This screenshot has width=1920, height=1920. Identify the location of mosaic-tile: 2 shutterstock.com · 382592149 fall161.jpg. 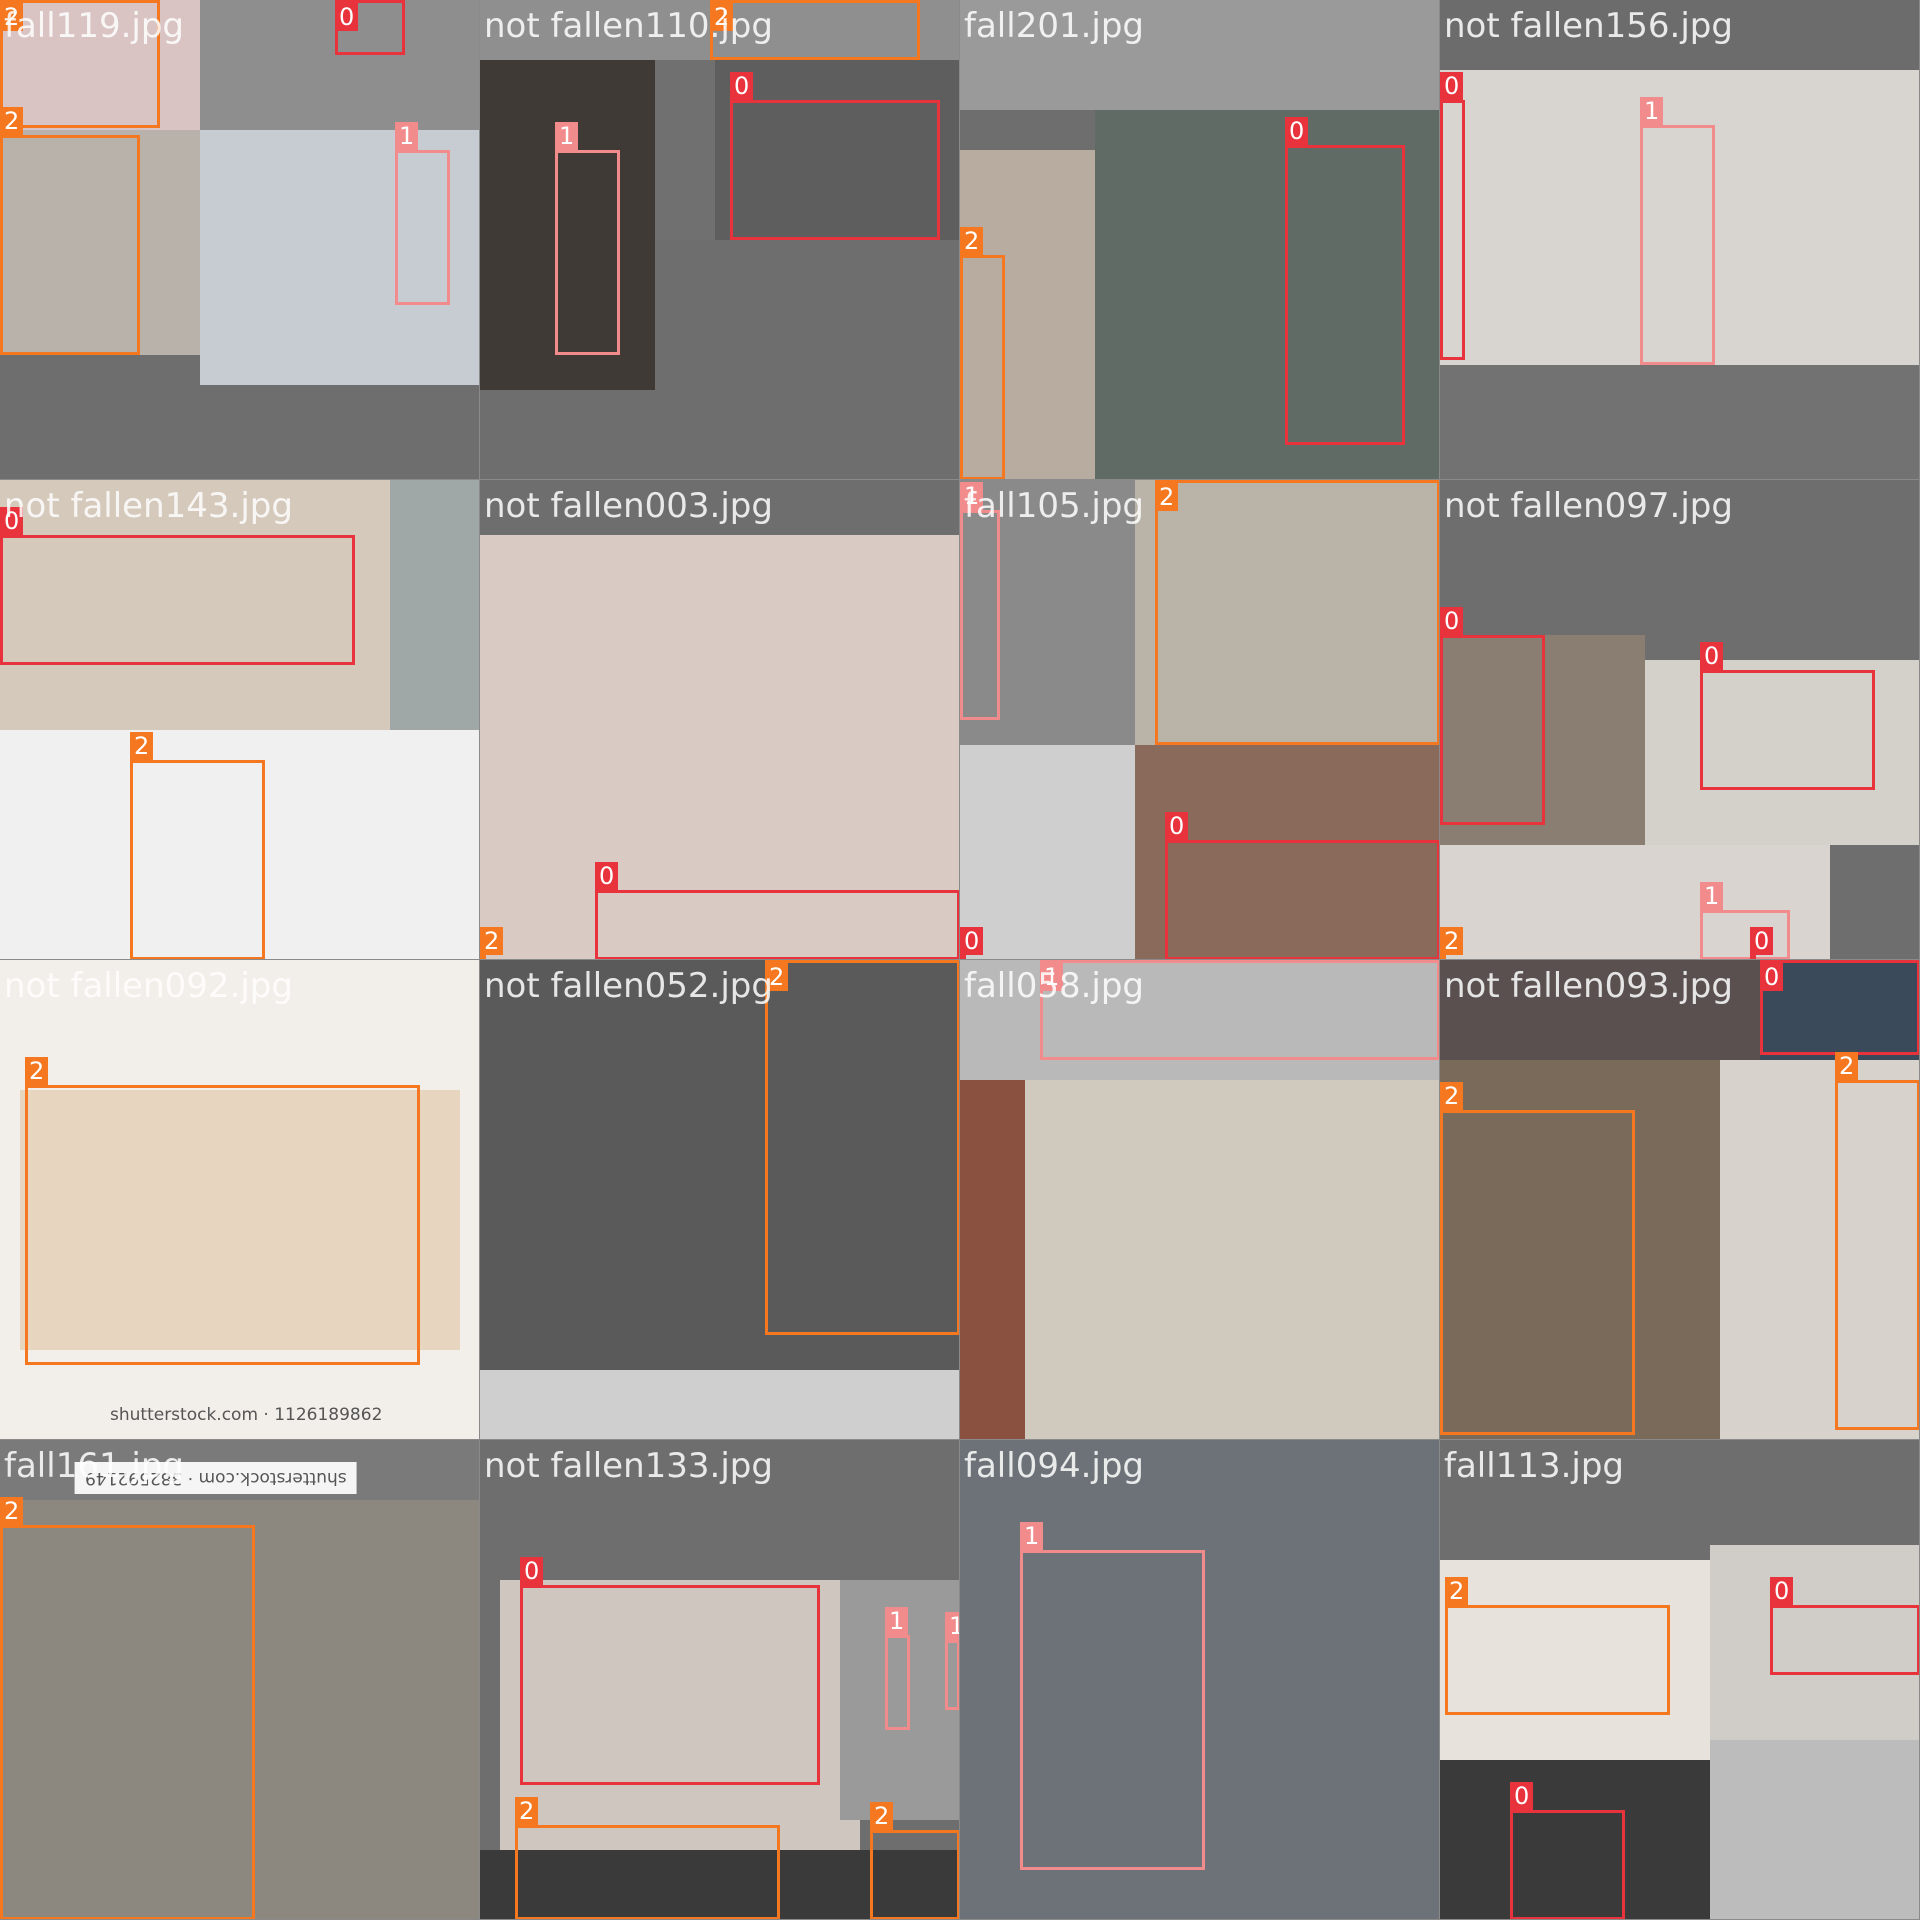
(240, 1680).